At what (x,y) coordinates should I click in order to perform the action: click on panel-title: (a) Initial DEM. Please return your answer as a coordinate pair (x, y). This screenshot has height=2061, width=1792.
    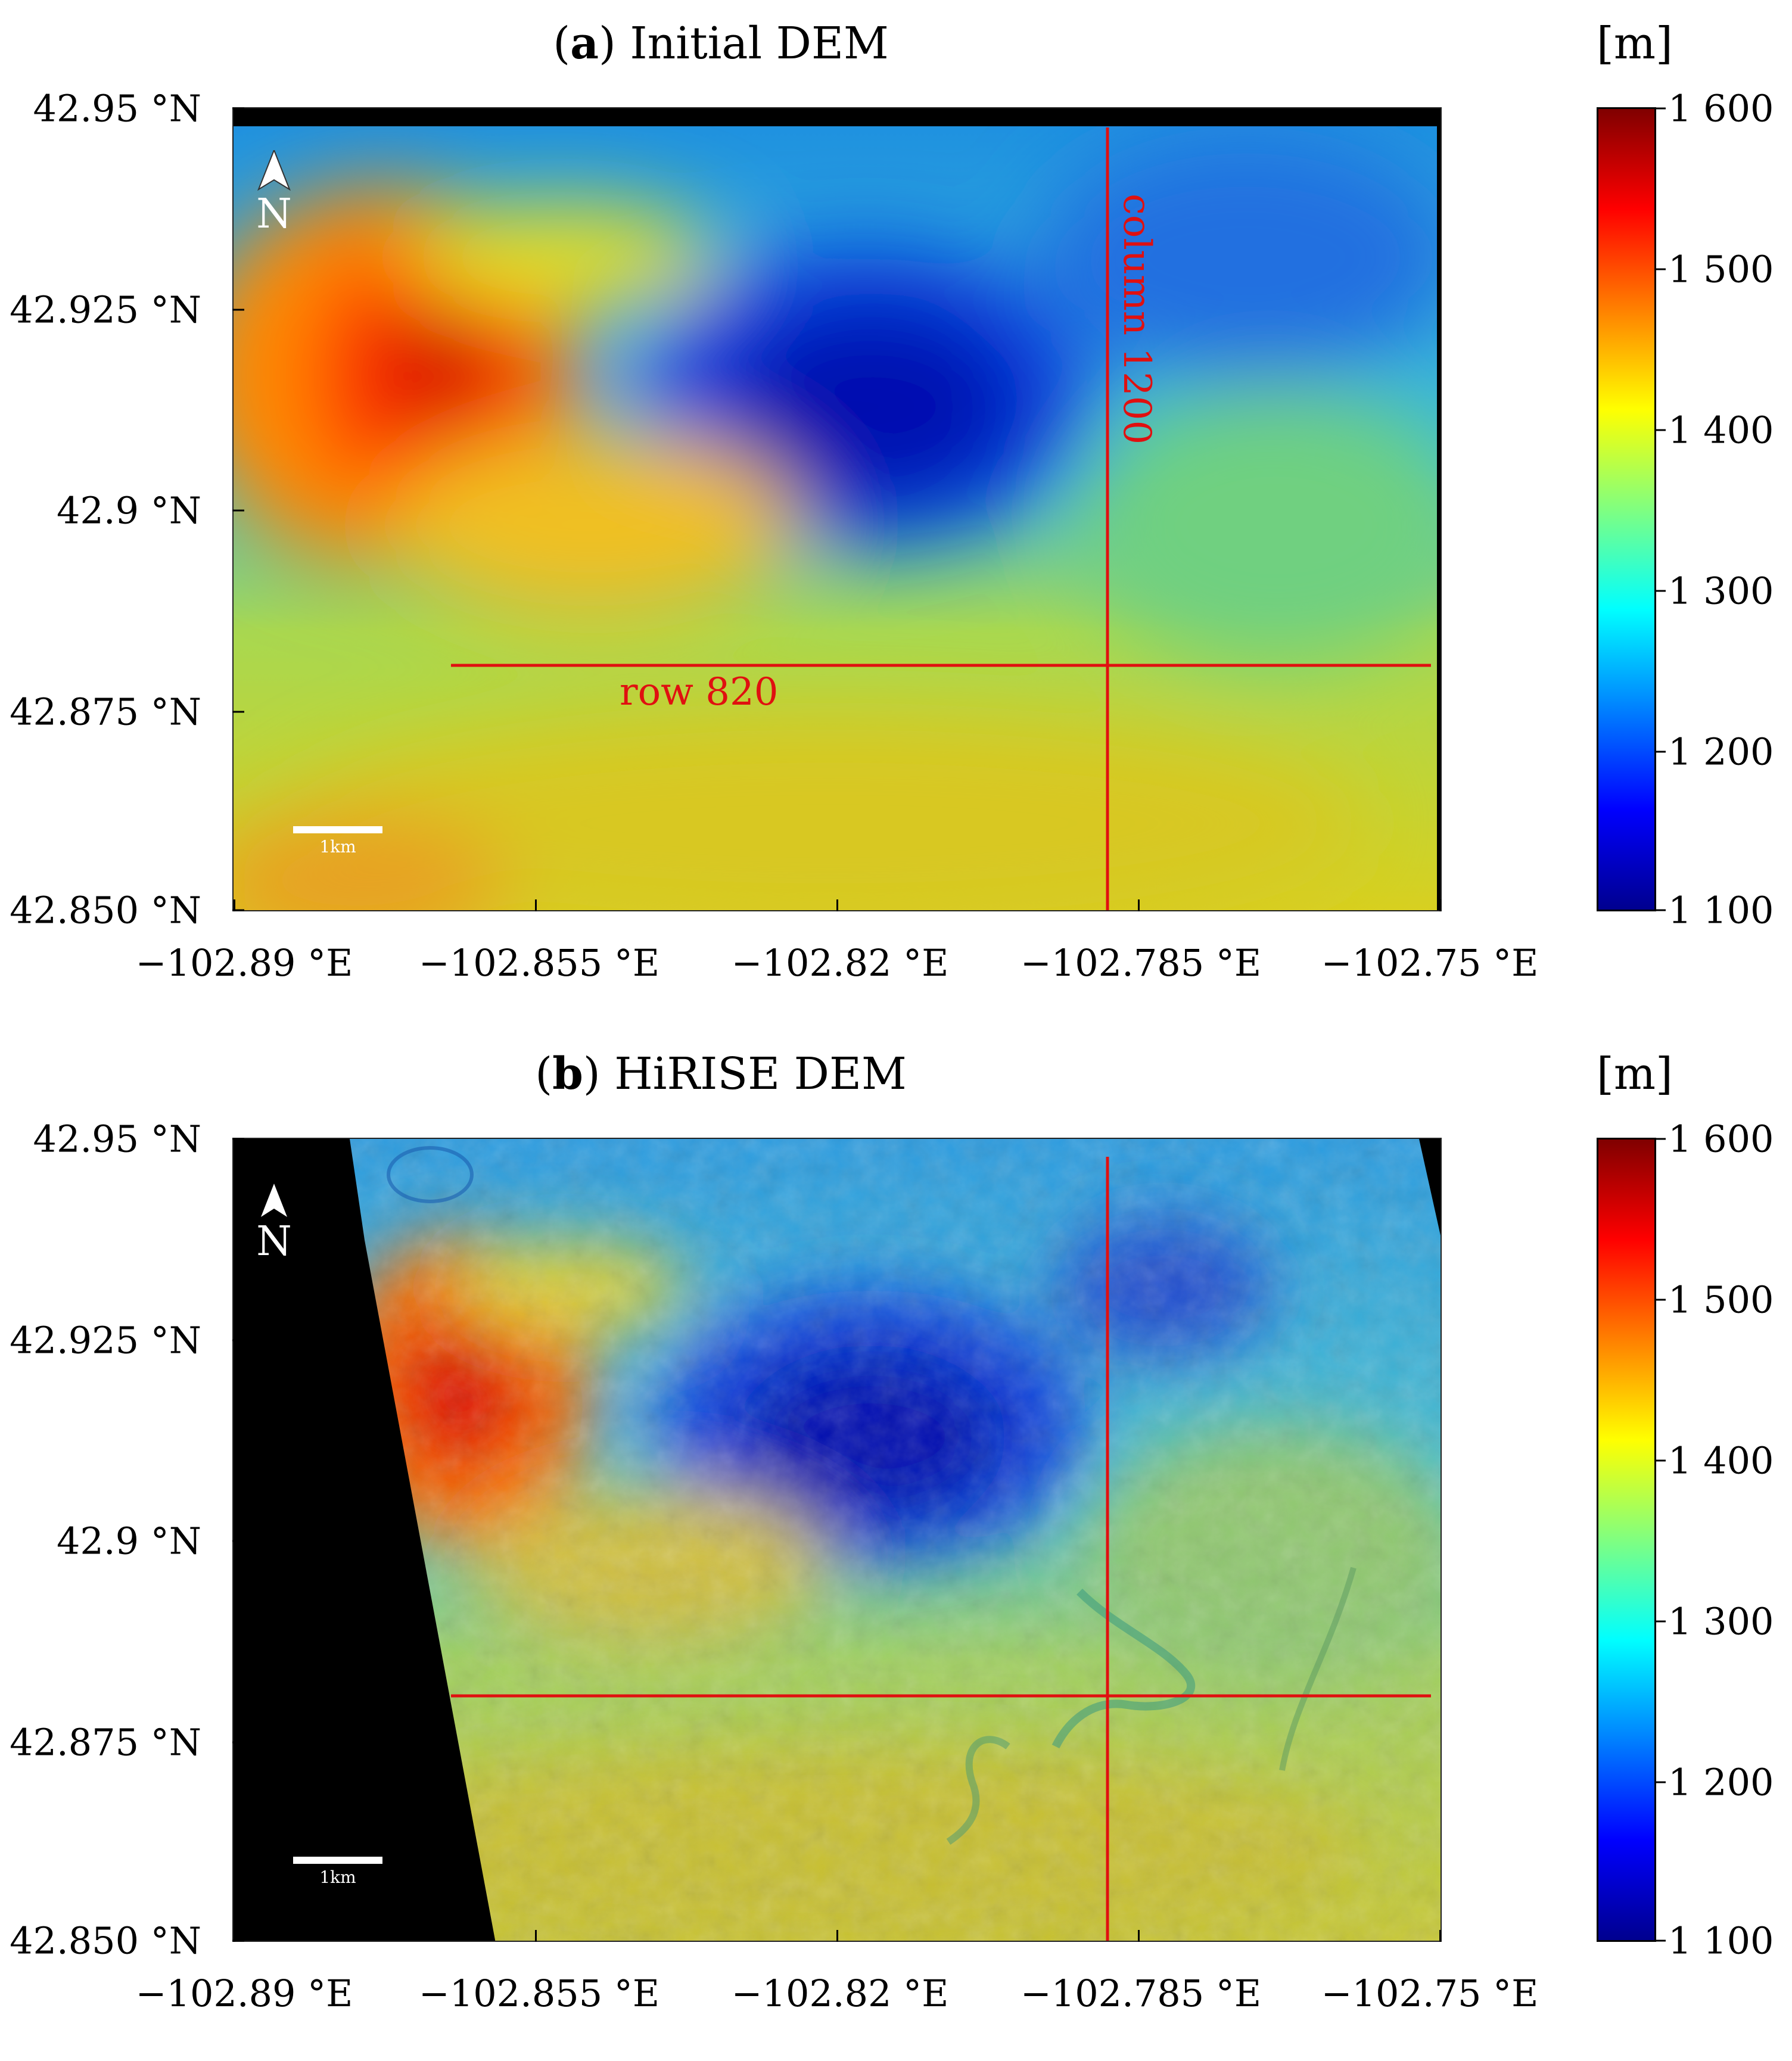
    Looking at the image, I should click on (721, 43).